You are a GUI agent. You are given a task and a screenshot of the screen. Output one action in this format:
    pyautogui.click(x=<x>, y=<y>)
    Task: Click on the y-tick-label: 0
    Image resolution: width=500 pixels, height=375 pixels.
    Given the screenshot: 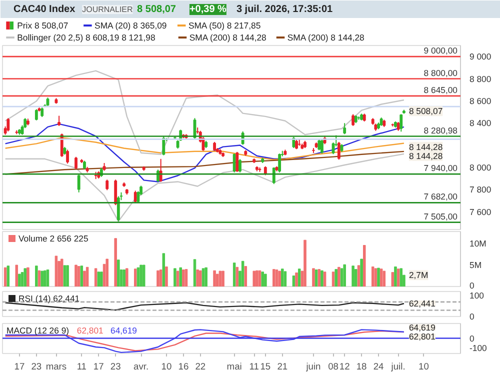 What is the action you would take?
    pyautogui.click(x=472, y=285)
    